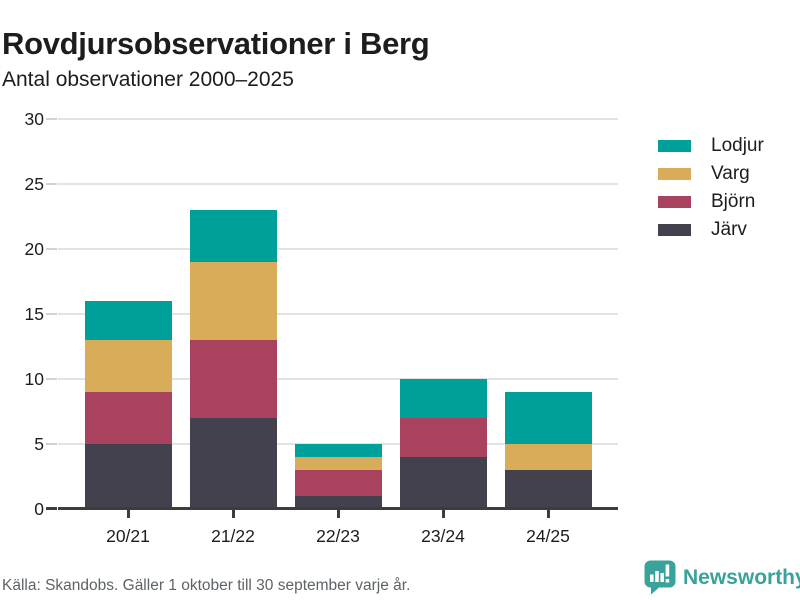  Describe the element at coordinates (233, 536) in the screenshot. I see `x-axis-label: 21/22` at that location.